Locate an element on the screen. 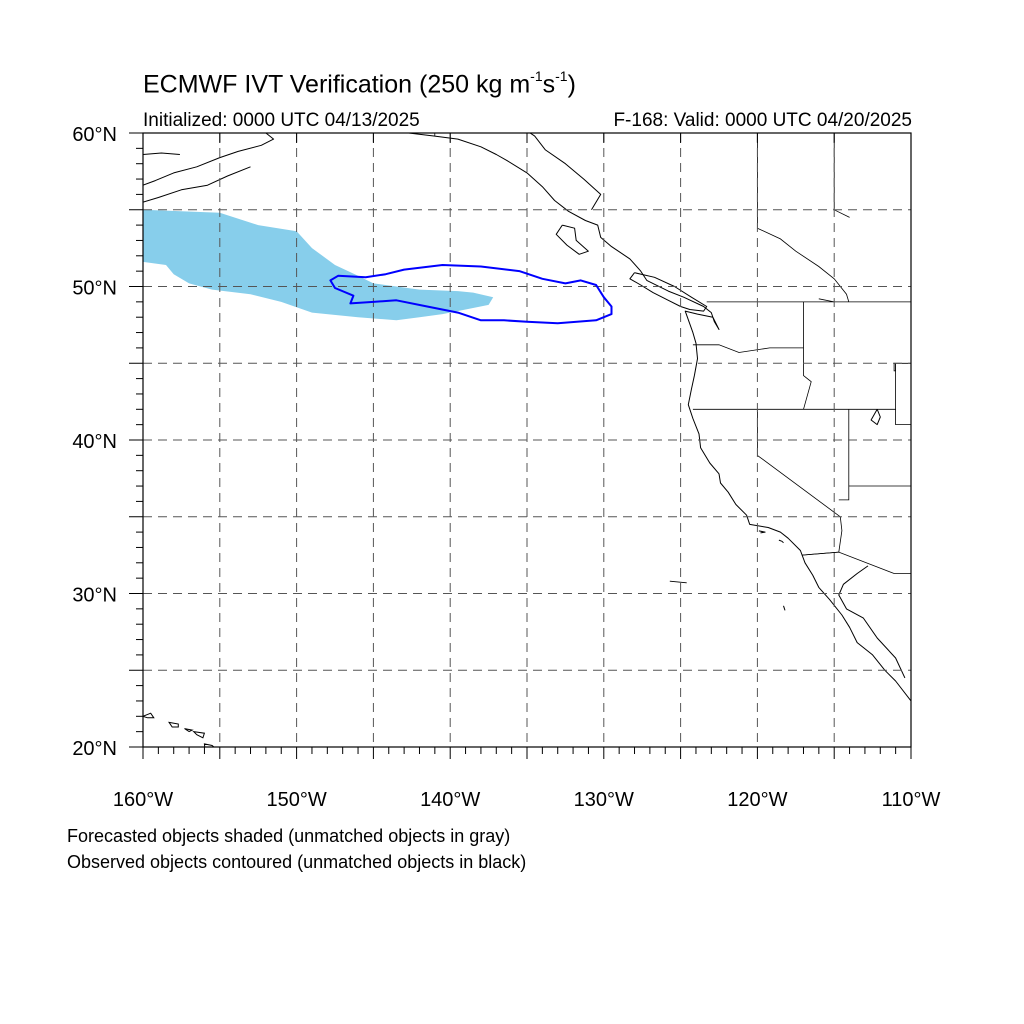 The width and height of the screenshot is (1024, 1024). lat-label: 50°N is located at coordinates (94, 289).